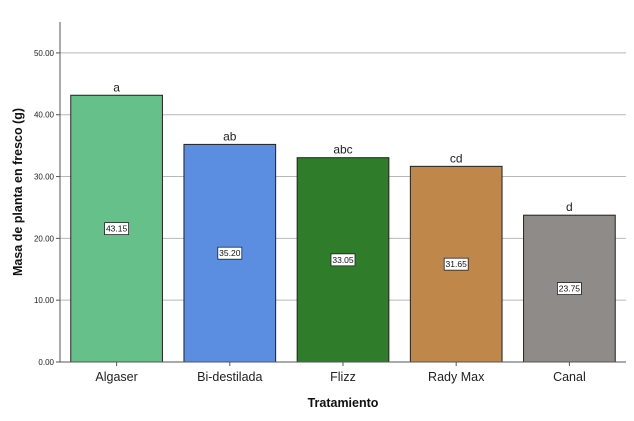 This screenshot has width=634, height=421. Describe the element at coordinates (456, 158) in the screenshot. I see `significance-letter: cd` at that location.